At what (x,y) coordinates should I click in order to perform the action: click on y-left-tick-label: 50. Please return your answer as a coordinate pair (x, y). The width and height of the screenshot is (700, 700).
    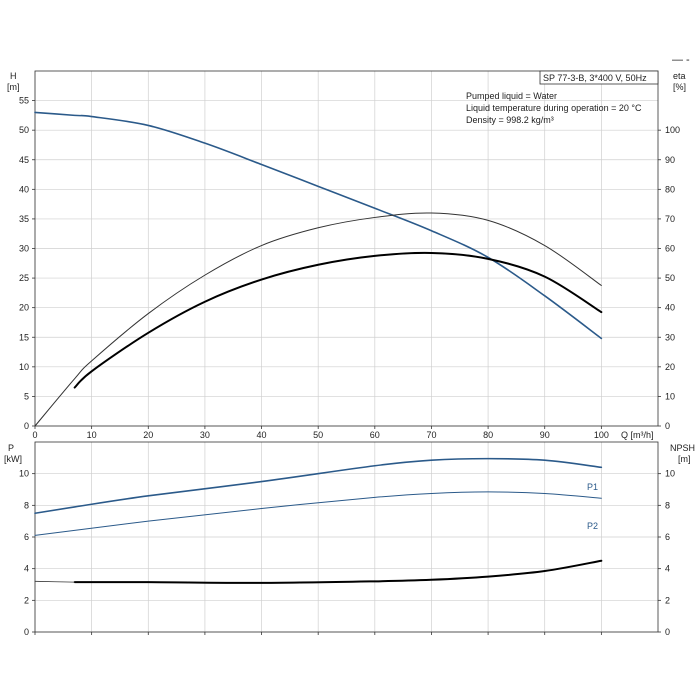
    Looking at the image, I should click on (24, 130).